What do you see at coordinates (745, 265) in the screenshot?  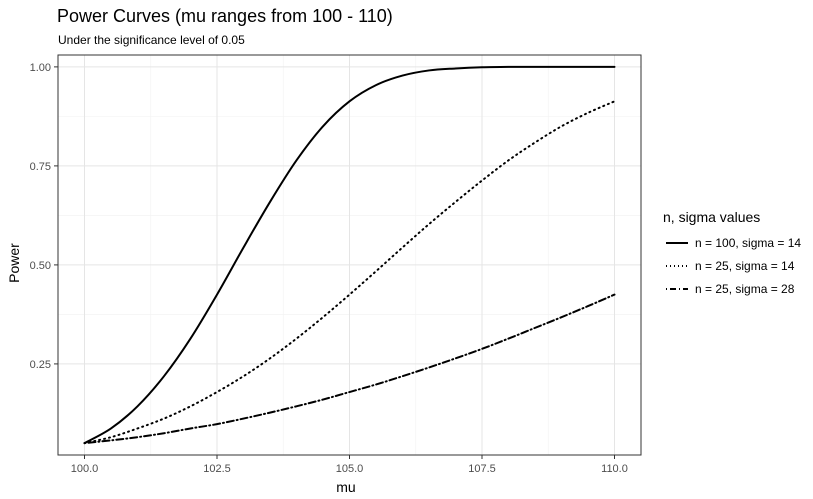 I see `legend-label: n = 25, sigma = 14` at bounding box center [745, 265].